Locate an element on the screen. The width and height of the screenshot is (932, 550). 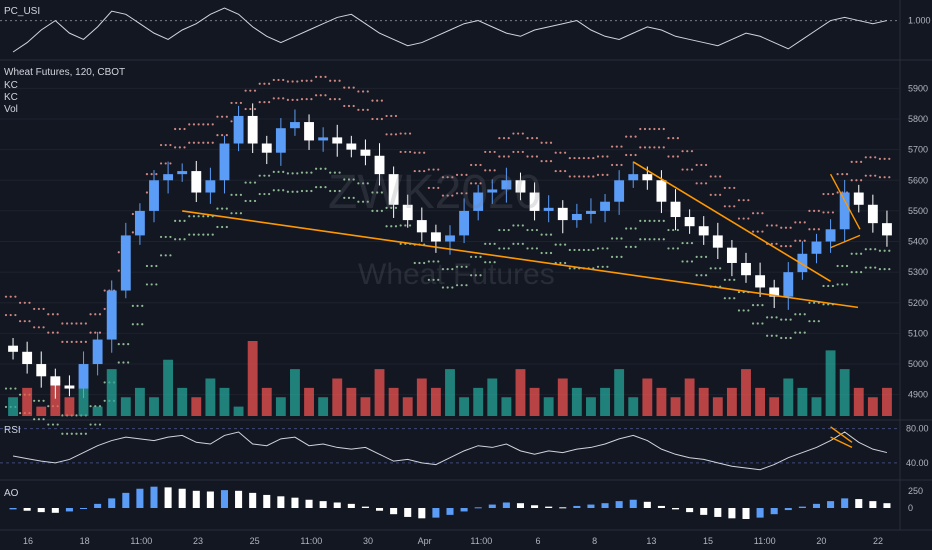
rsi-label: RSI is located at coordinates (12, 430).